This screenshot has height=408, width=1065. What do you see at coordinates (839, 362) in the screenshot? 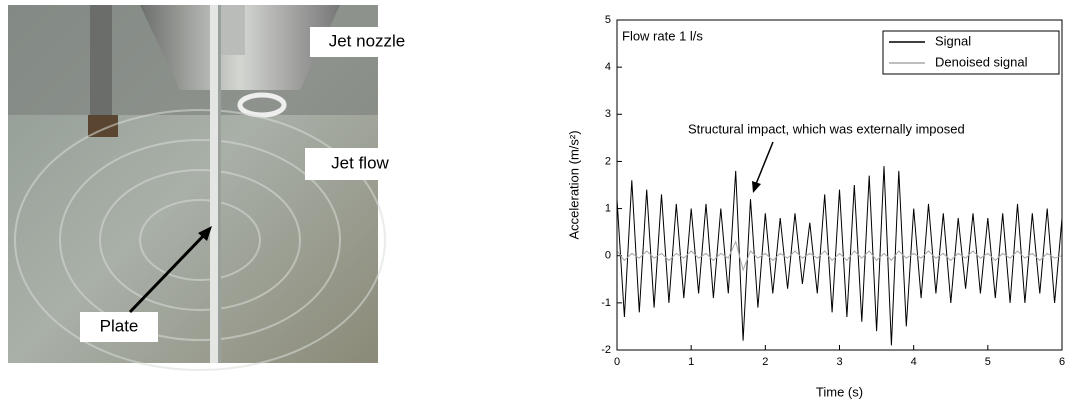
I see `x-tick-label: 3` at bounding box center [839, 362].